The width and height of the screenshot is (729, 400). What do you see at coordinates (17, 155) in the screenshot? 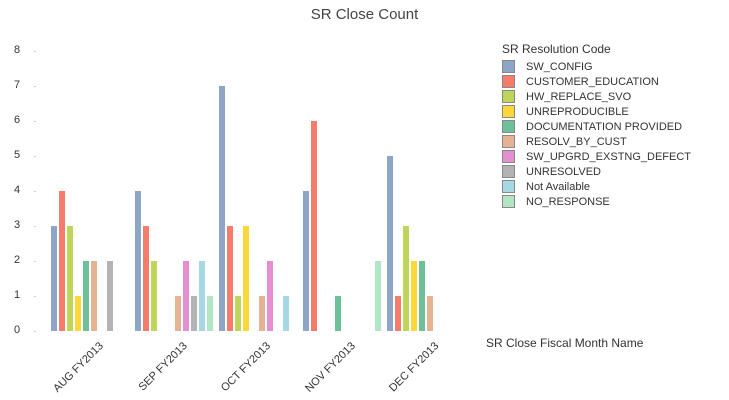
I see `y-tick-label: 5` at bounding box center [17, 155].